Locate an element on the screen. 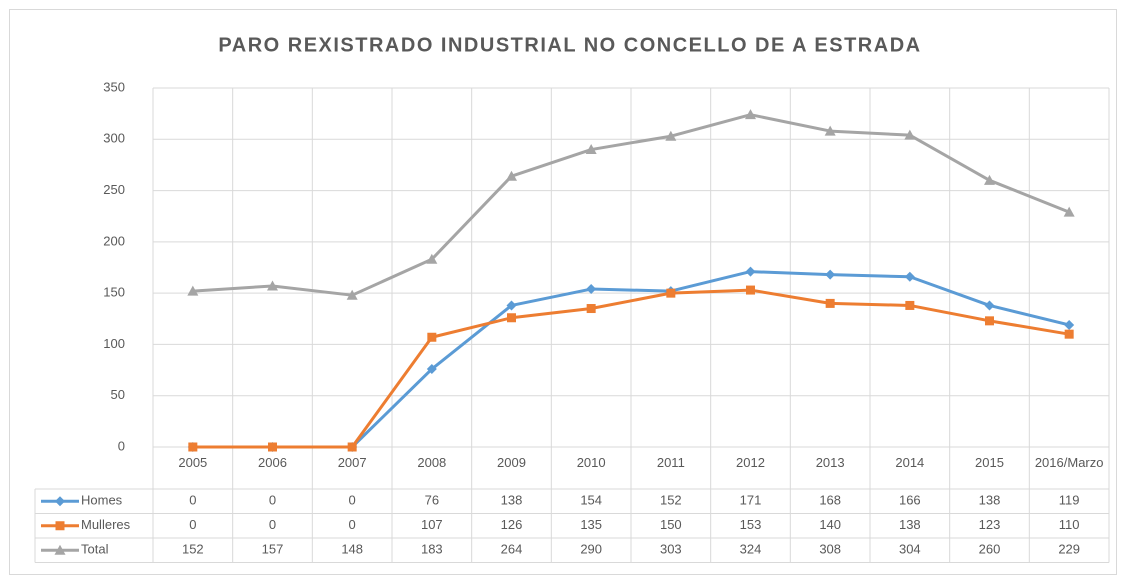 The width and height of the screenshot is (1126, 575). table-value: 303 is located at coordinates (671, 549).